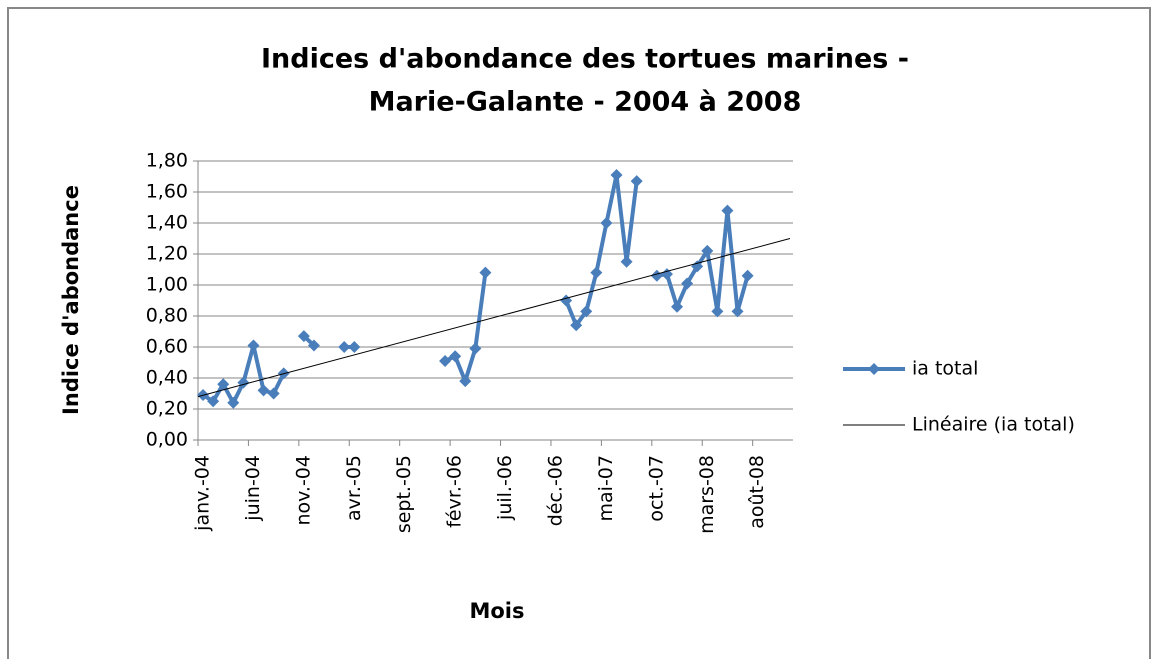  What do you see at coordinates (585, 102) in the screenshot?
I see `chart-title: Marie-Galante - 2004 à 2008` at bounding box center [585, 102].